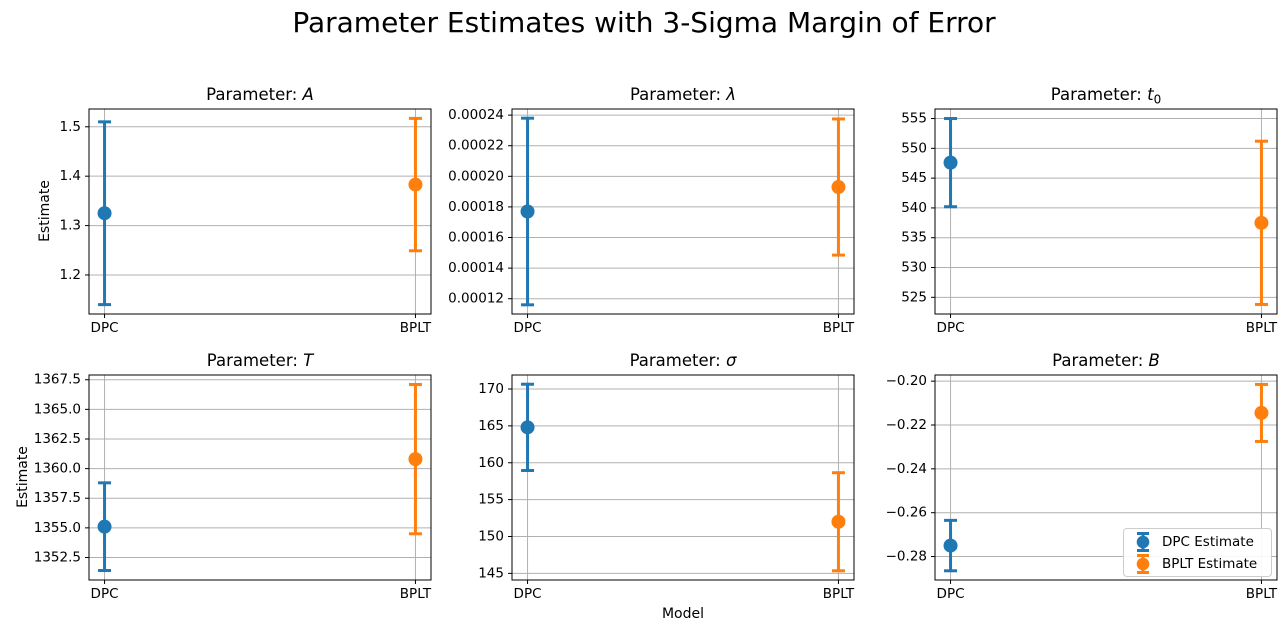  I want to click on errorbar-DPC-A, so click(104, 213).